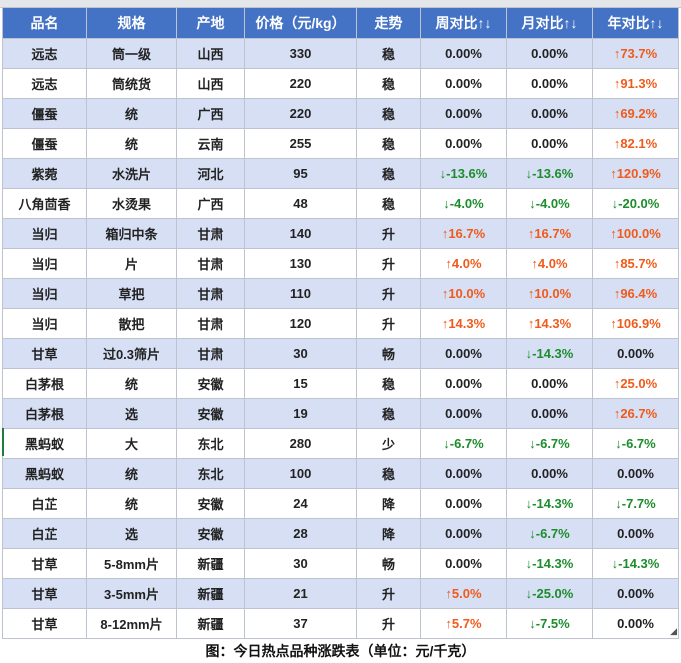 The width and height of the screenshot is (681, 663). I want to click on cell-spec: 5-8mm片, so click(131, 563).